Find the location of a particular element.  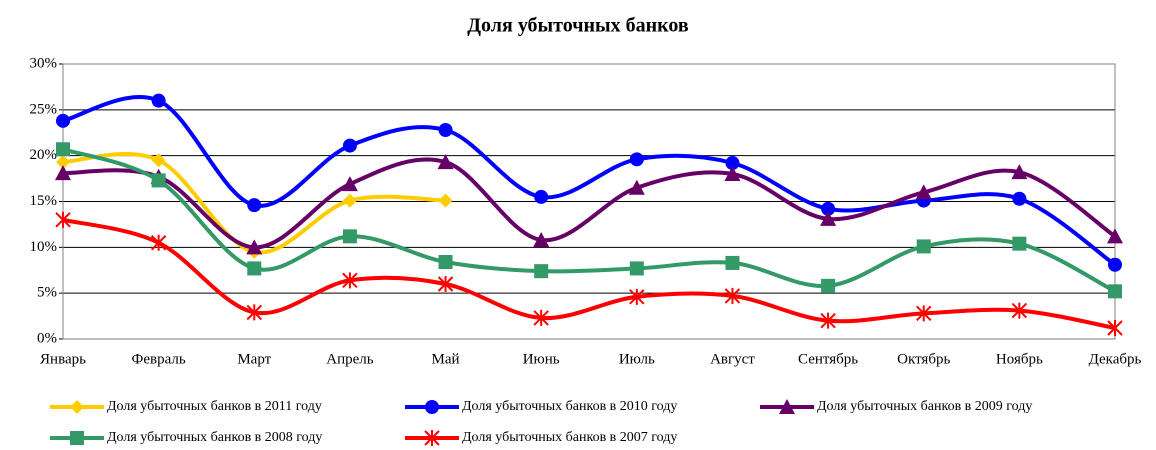

x-tick-label: Декабрь is located at coordinates (1115, 359).